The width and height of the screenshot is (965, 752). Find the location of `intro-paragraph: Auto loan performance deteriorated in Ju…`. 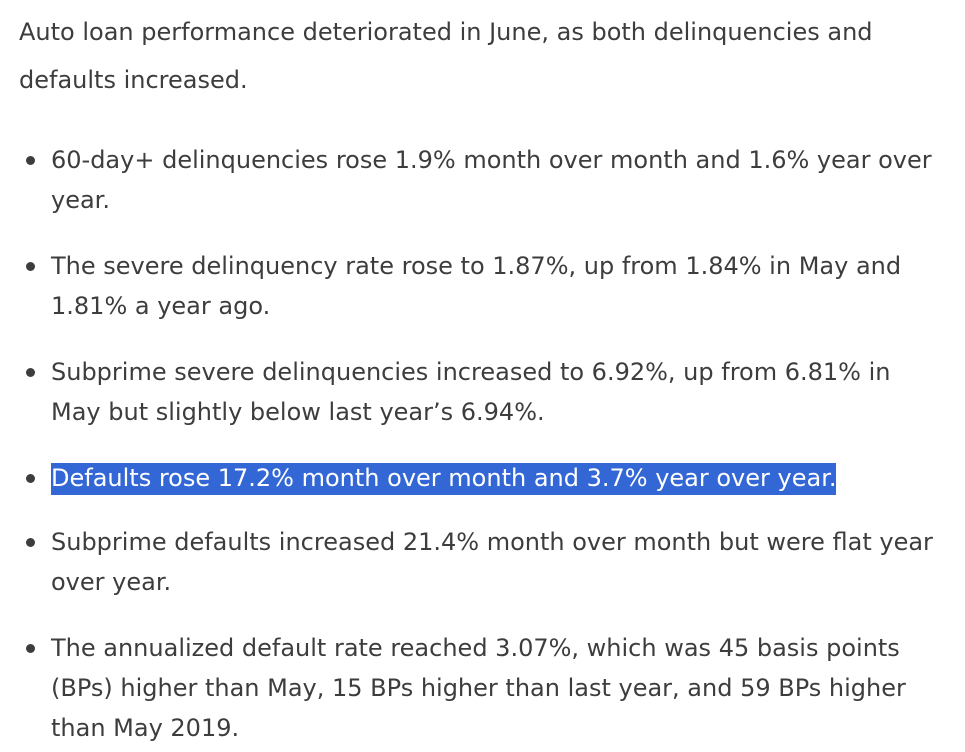

intro-paragraph: Auto loan performance deteriorated in Ju… is located at coordinates (446, 56).